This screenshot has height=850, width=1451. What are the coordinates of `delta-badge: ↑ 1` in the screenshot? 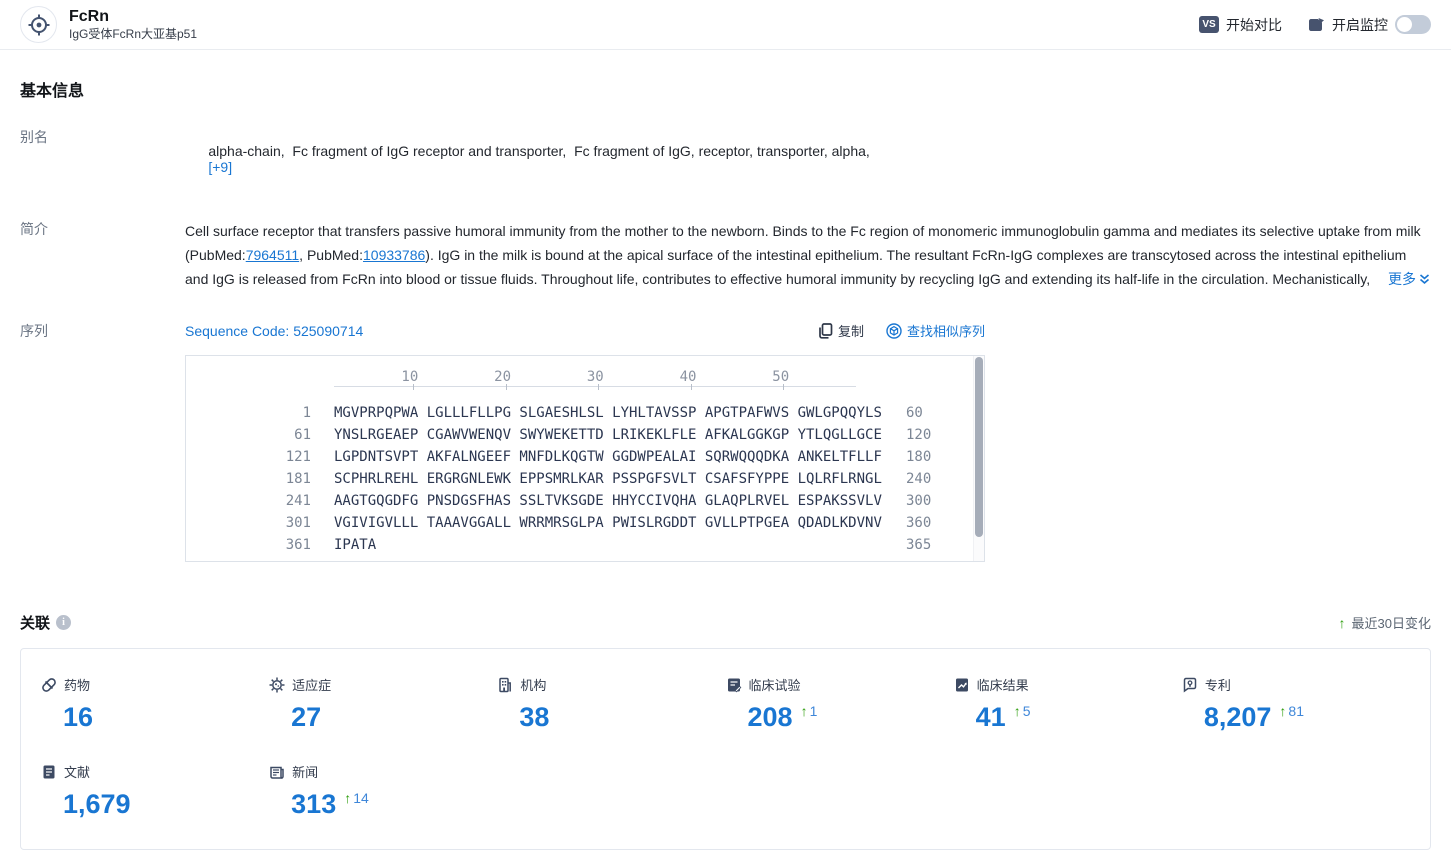 It's located at (809, 711).